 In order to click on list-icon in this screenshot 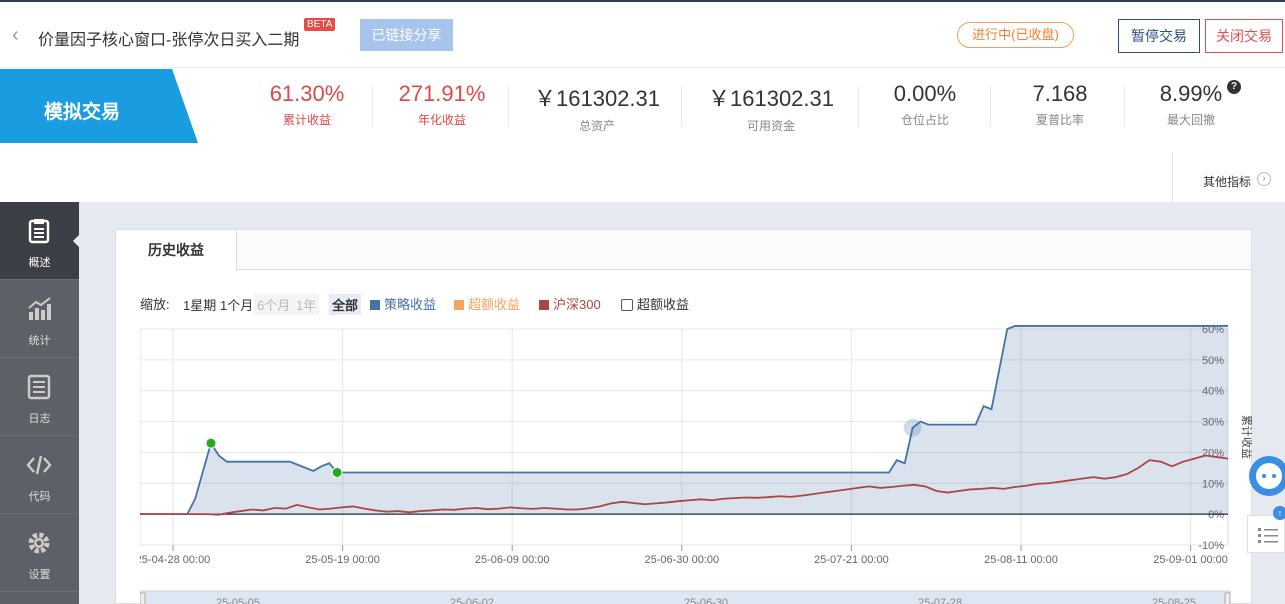, I will do `click(1268, 535)`.